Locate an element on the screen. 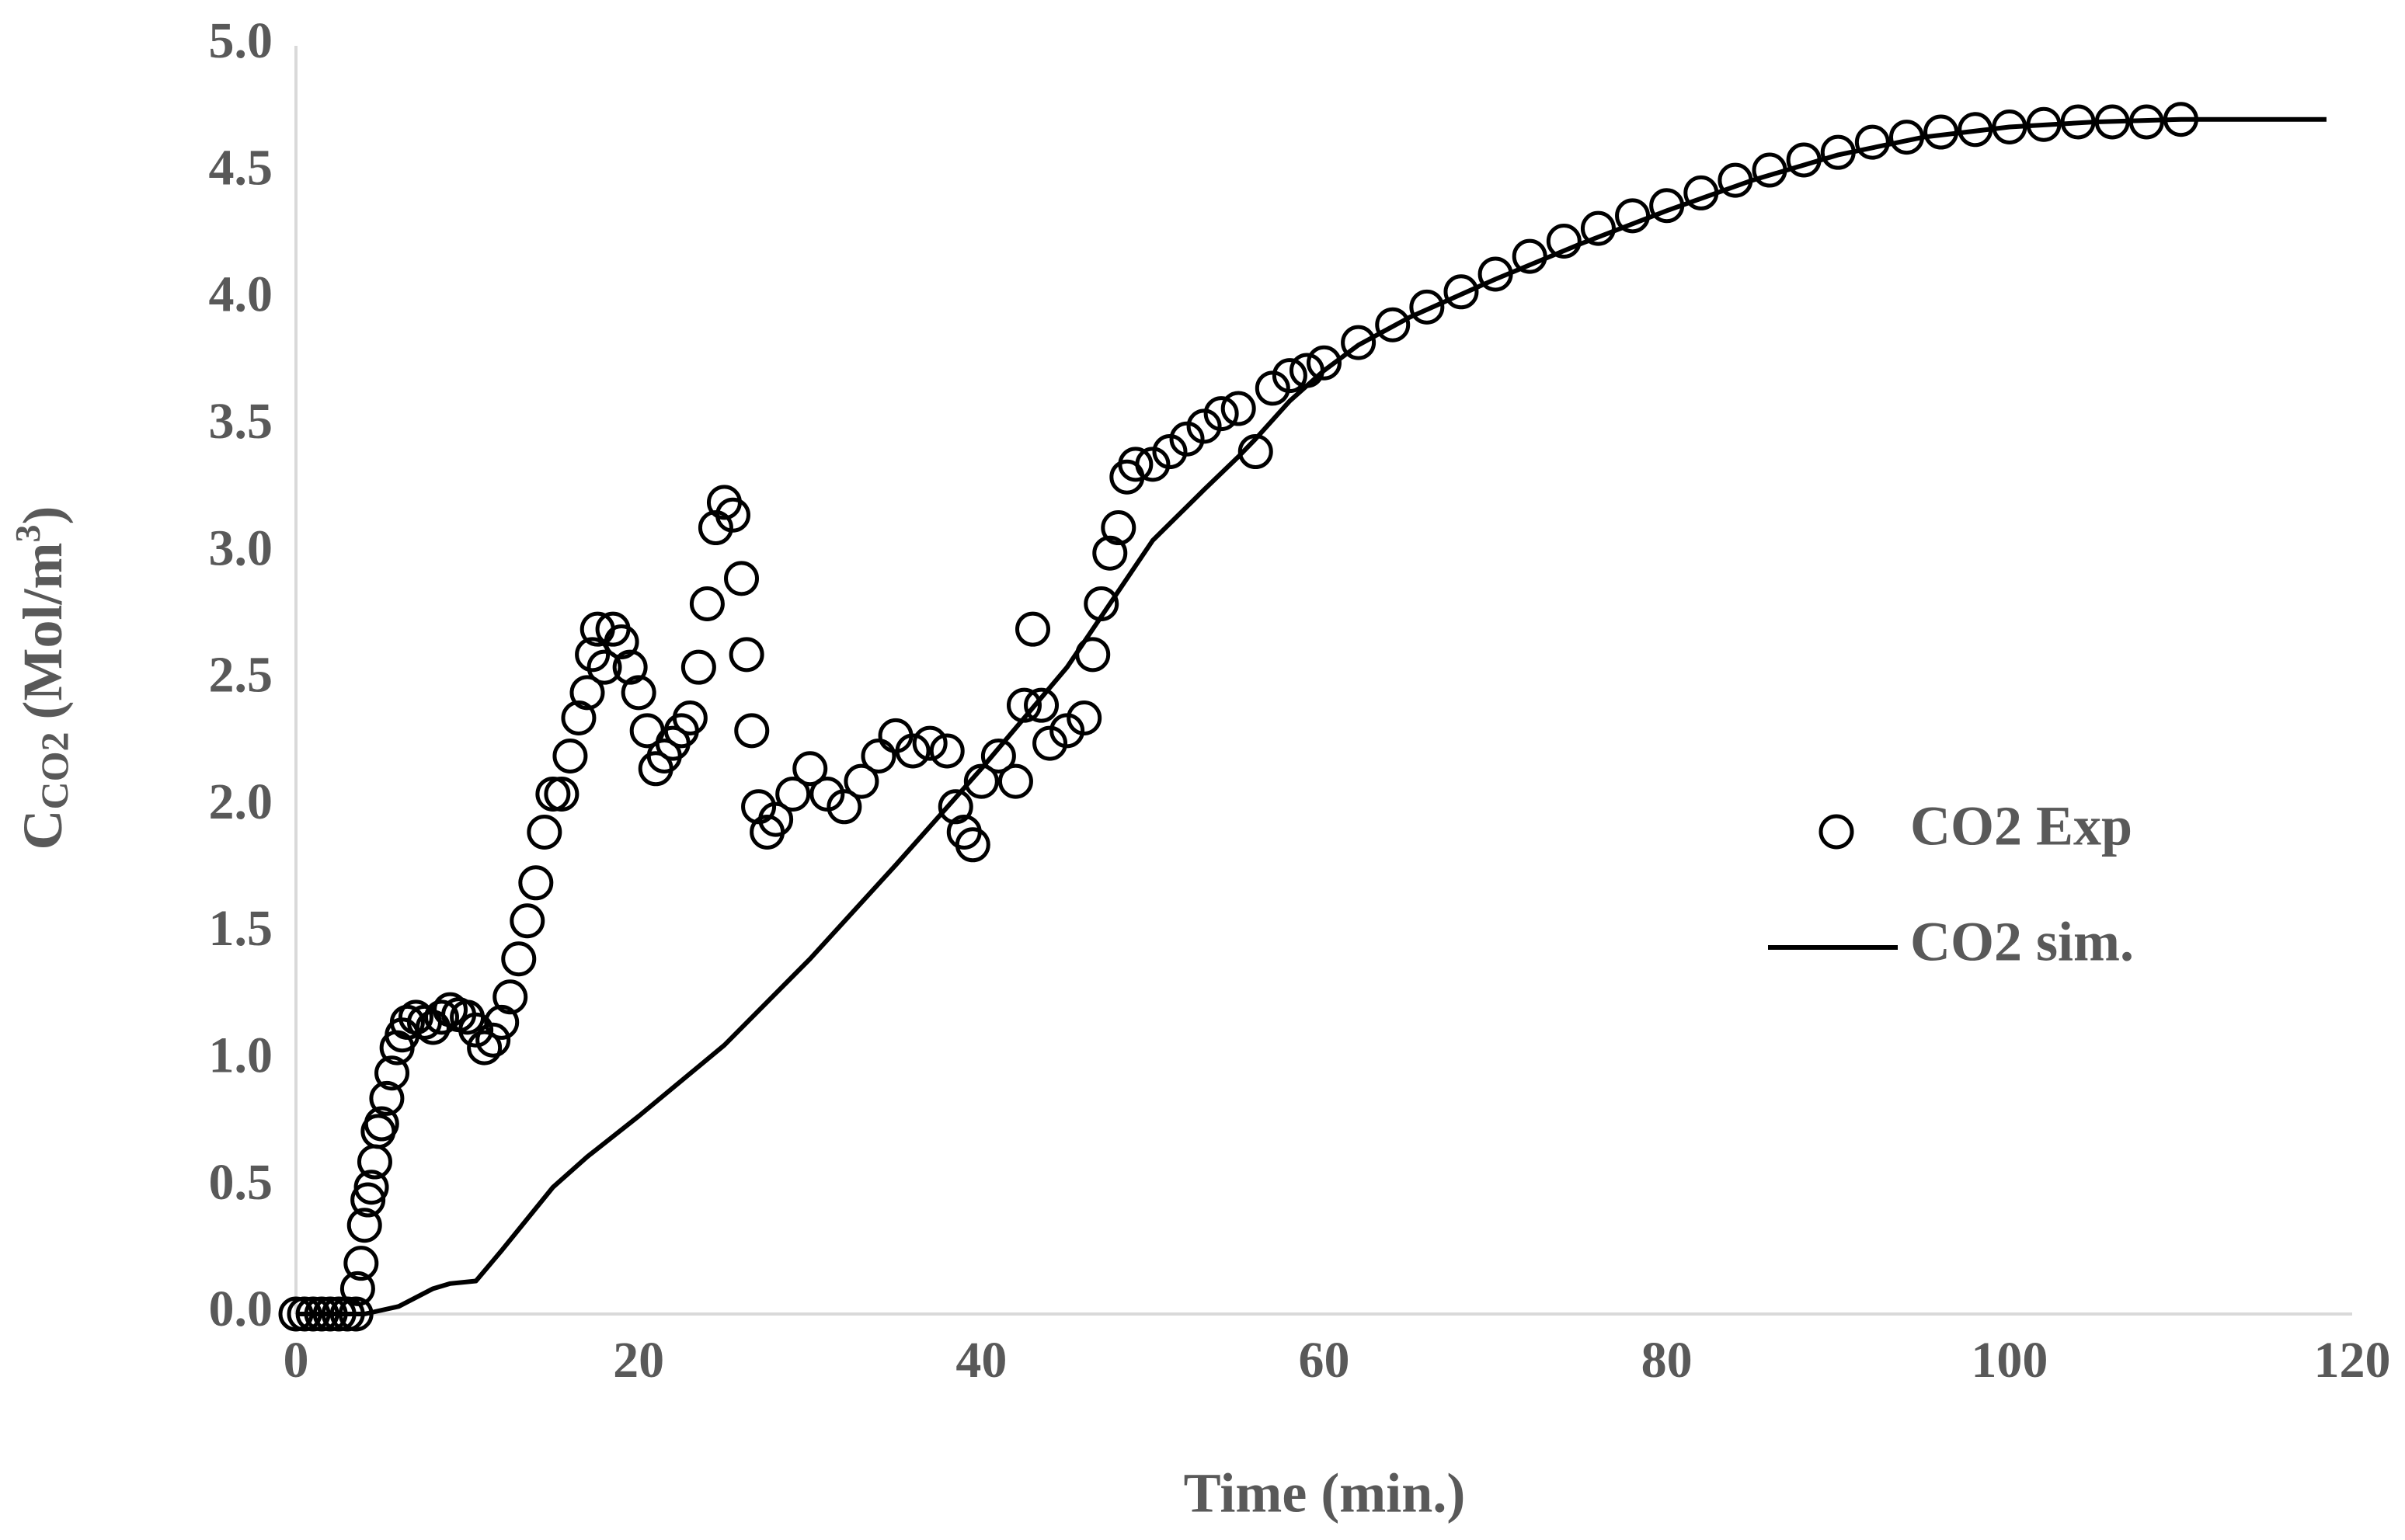 This screenshot has width=2405, height=1540. y-label-end: ) is located at coordinates (43, 515).